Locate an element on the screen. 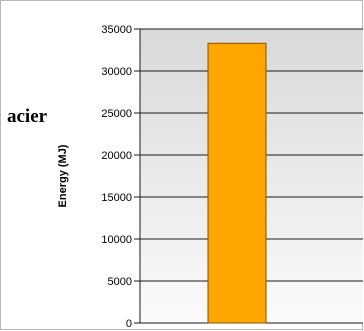 The height and width of the screenshot is (331, 364). y-tick-label: 20000 is located at coordinates (116, 156).